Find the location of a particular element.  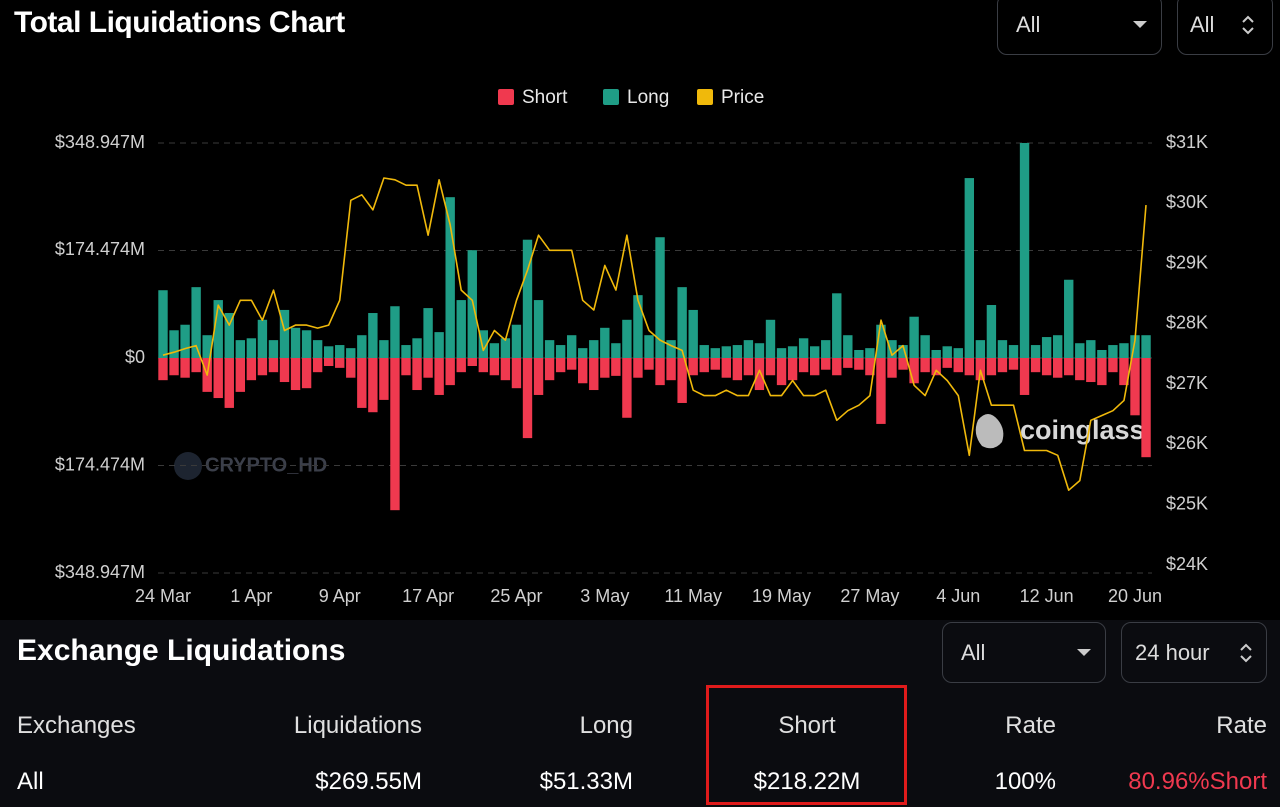

range-select: All is located at coordinates (1079, 27).